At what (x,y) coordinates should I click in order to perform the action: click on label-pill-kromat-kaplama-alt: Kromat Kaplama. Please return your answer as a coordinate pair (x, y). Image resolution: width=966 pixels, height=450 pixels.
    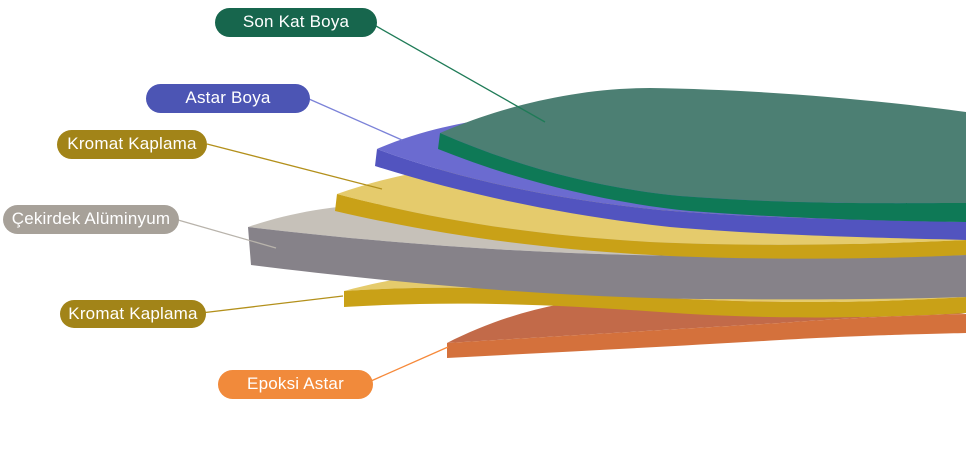
    Looking at the image, I should click on (133, 314).